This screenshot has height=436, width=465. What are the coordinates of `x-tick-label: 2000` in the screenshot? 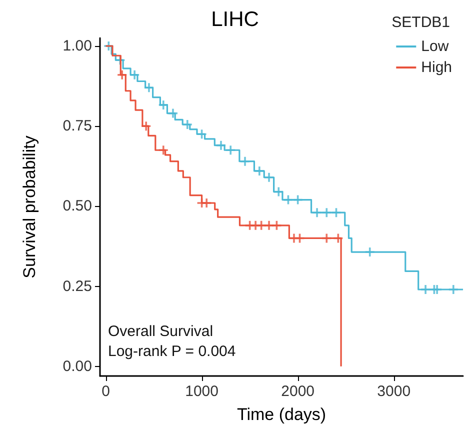 It's located at (298, 391).